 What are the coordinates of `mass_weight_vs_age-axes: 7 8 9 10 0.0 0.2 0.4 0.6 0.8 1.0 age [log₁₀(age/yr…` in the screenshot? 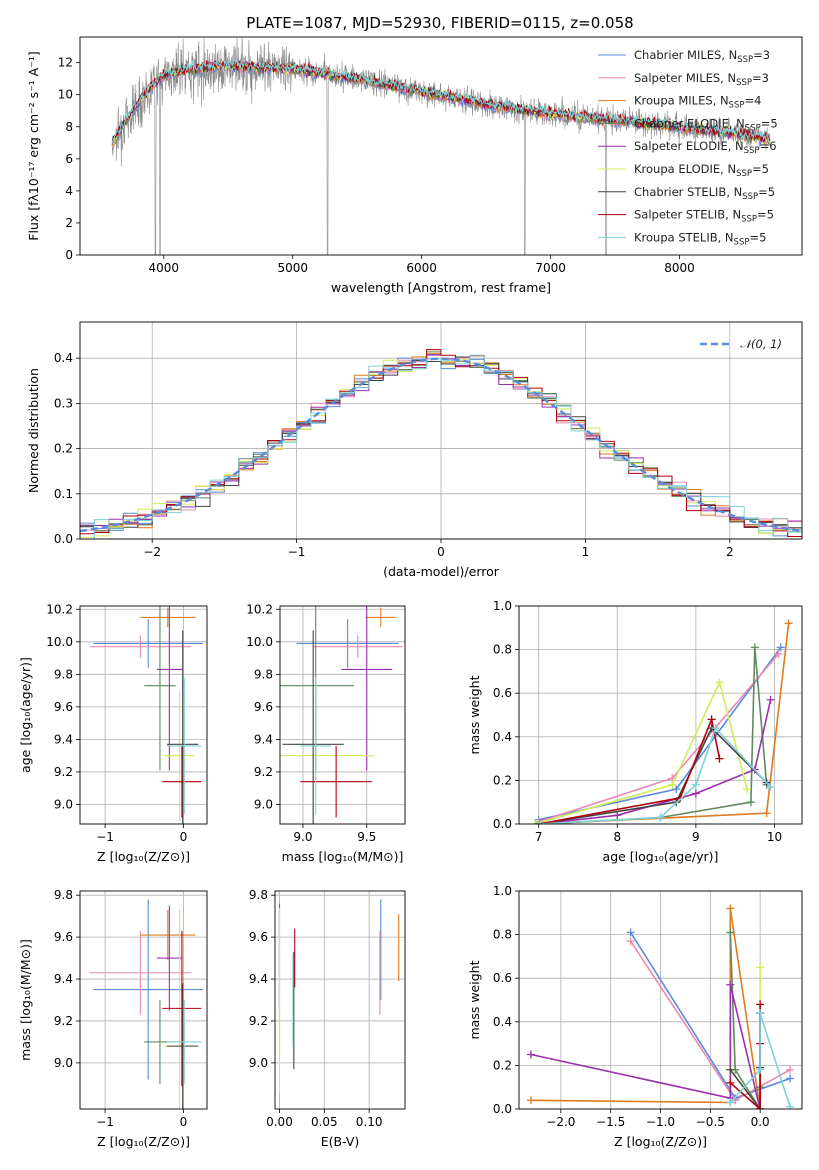 It's located at (635, 731).